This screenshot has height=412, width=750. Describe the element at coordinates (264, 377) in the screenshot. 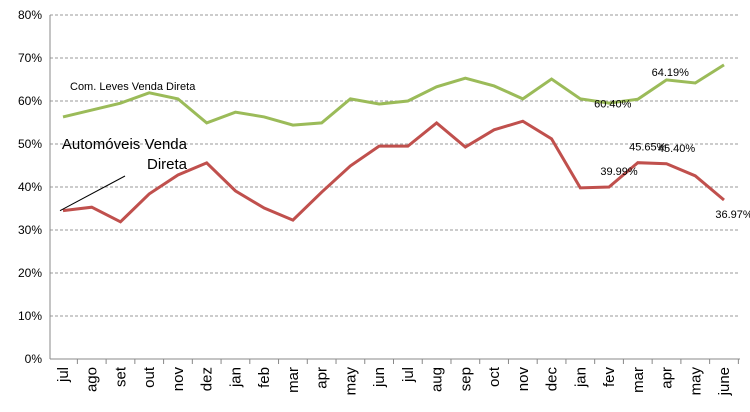

I see `x-tick-label: feb` at that location.